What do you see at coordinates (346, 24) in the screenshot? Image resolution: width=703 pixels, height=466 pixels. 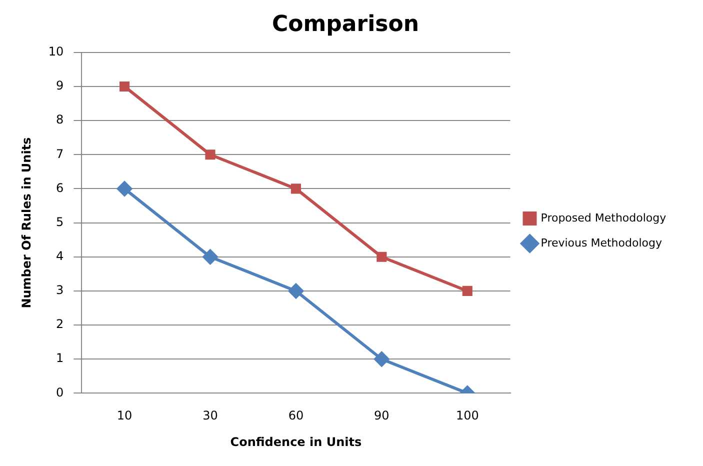 I see `chart-title: Comparison` at bounding box center [346, 24].